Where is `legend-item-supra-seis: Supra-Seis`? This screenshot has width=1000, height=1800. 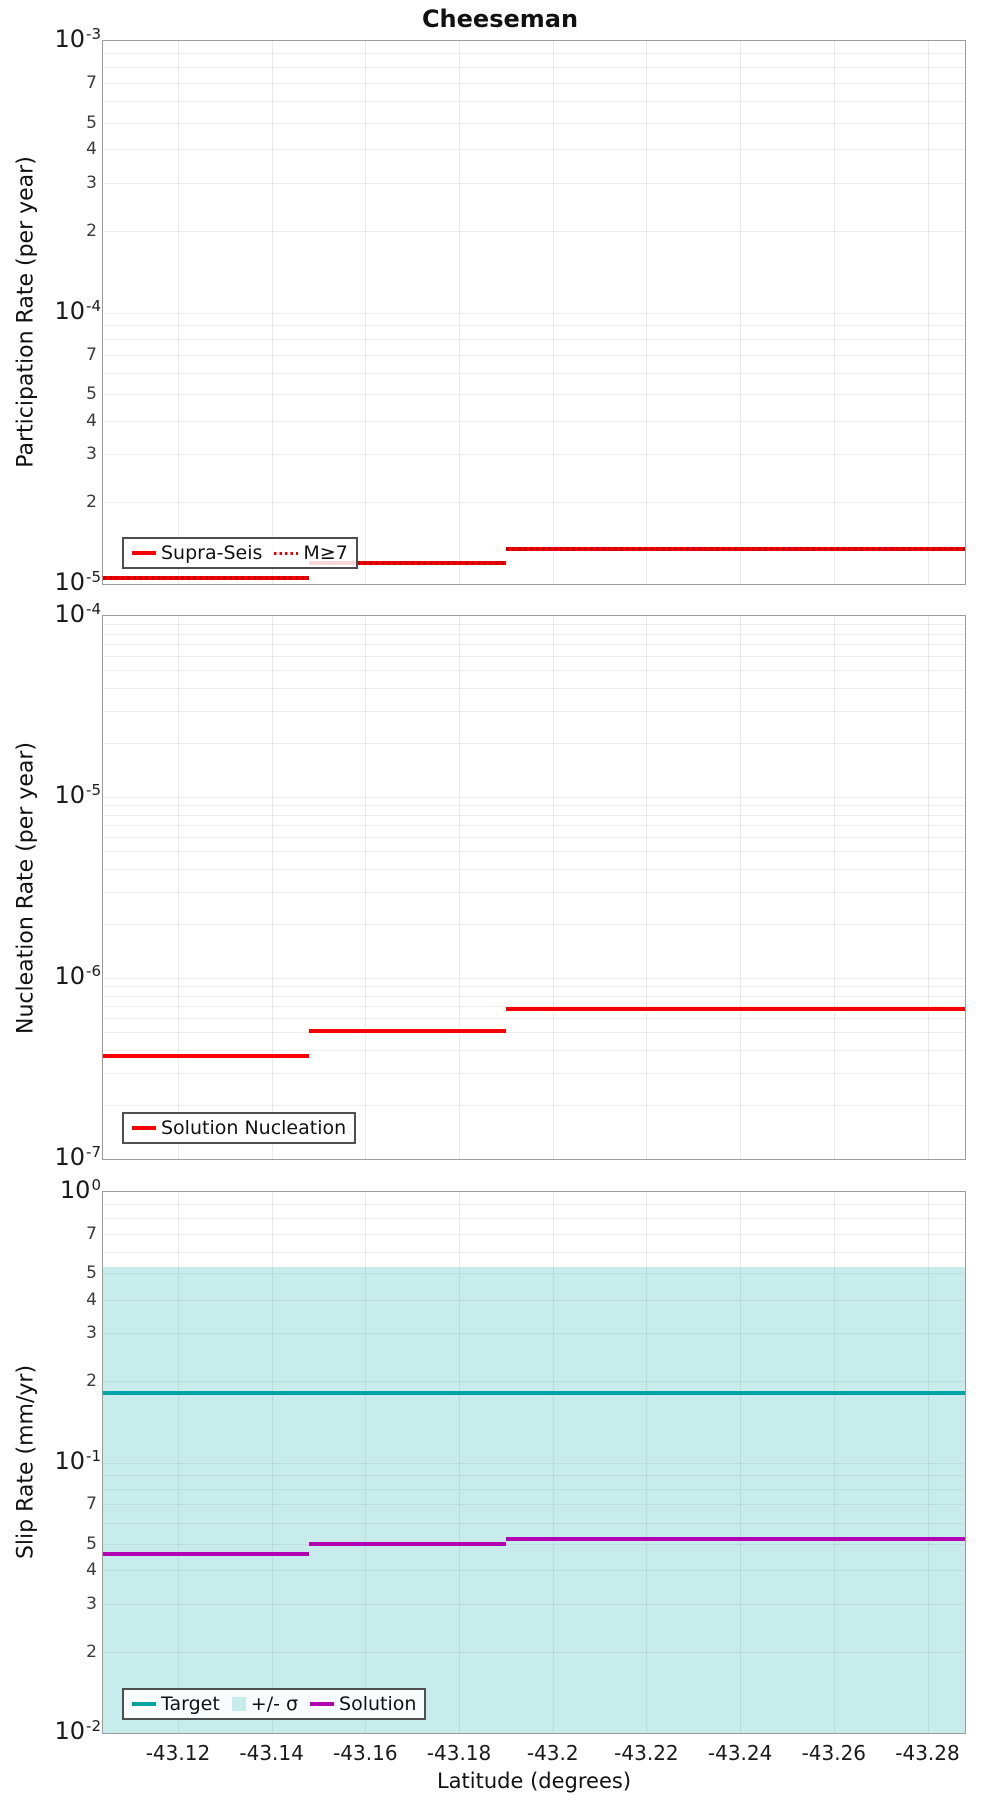
legend-item-supra-seis: Supra-Seis is located at coordinates (197, 553).